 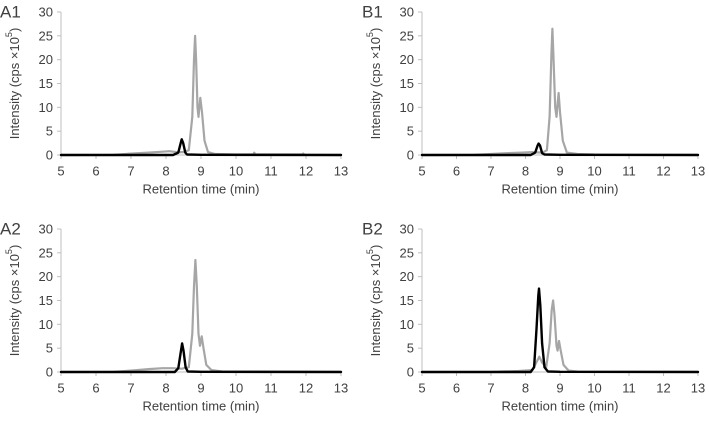 I want to click on panel-label: B2, so click(x=372, y=229).